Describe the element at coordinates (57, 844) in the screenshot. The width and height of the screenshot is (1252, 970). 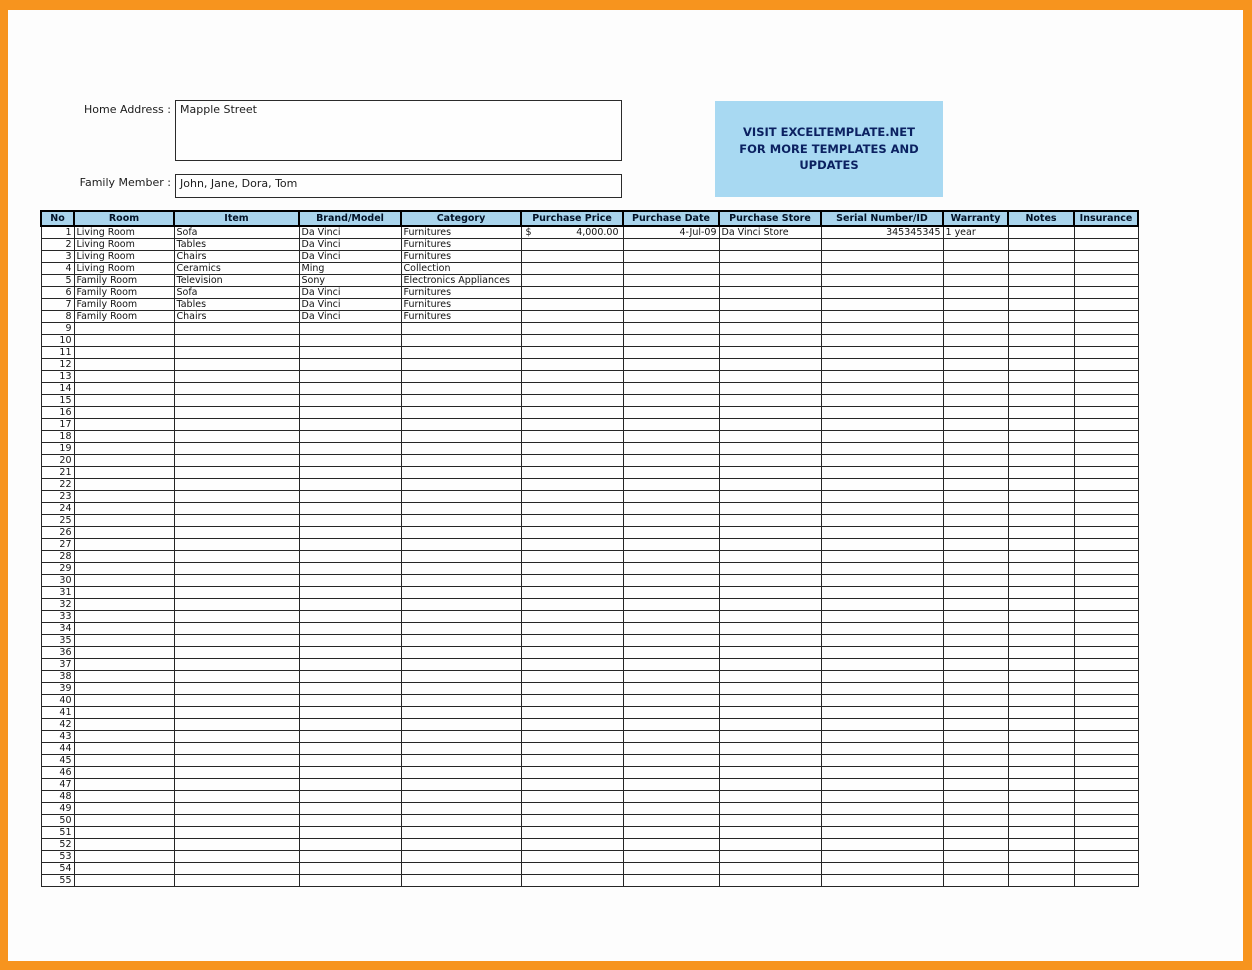
I see `cell-no: 52` at that location.